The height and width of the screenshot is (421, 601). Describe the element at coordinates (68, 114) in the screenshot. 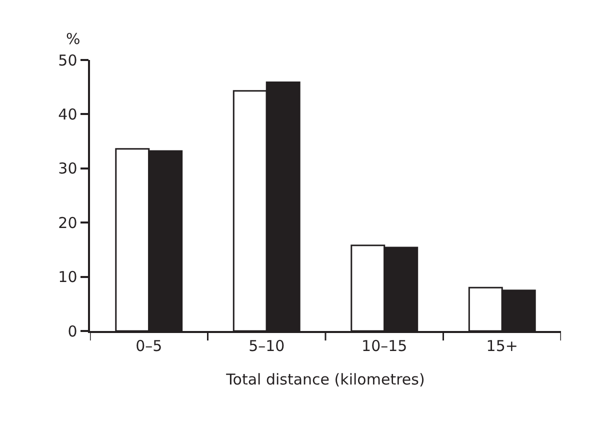

I see `y-tick-label: 40` at that location.